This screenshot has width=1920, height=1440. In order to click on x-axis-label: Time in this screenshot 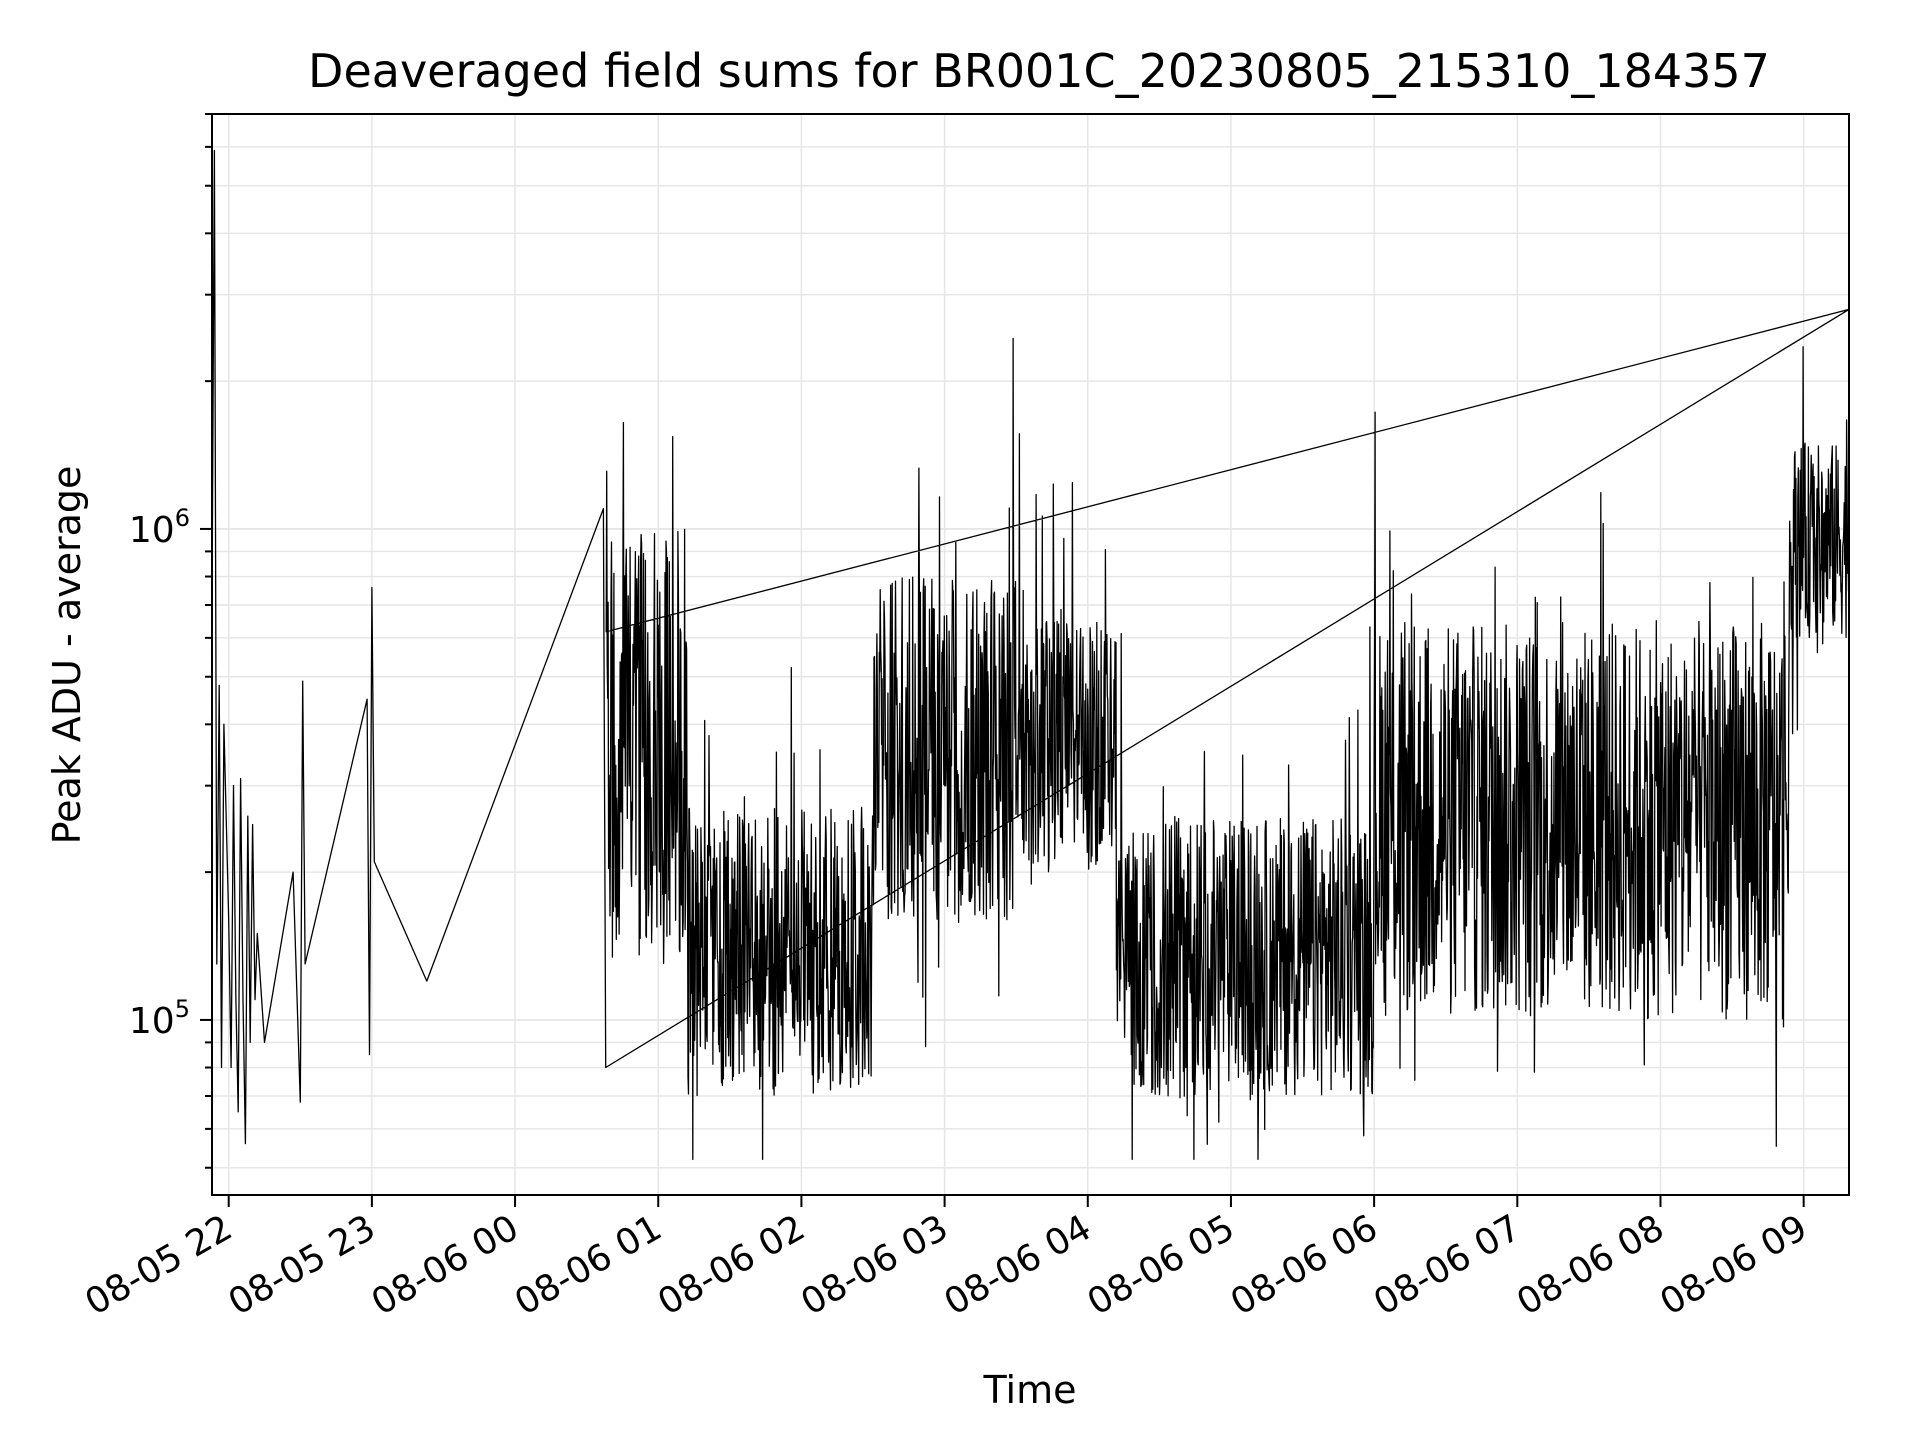, I will do `click(1030, 1390)`.